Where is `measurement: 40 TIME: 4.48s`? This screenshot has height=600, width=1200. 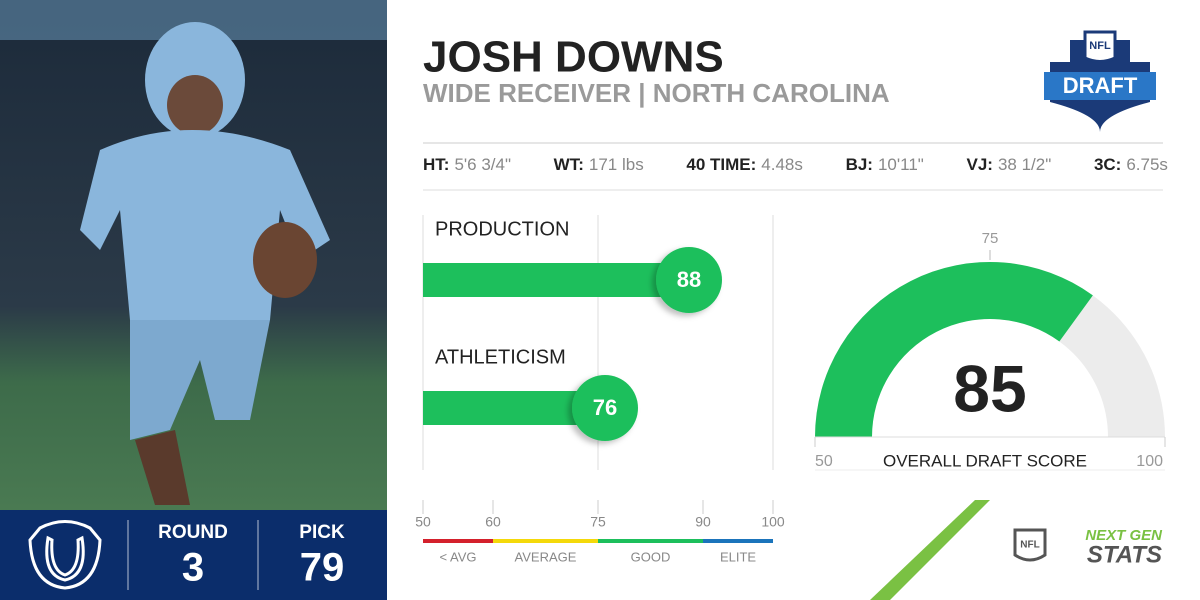 measurement: 40 TIME: 4.48s is located at coordinates (744, 165).